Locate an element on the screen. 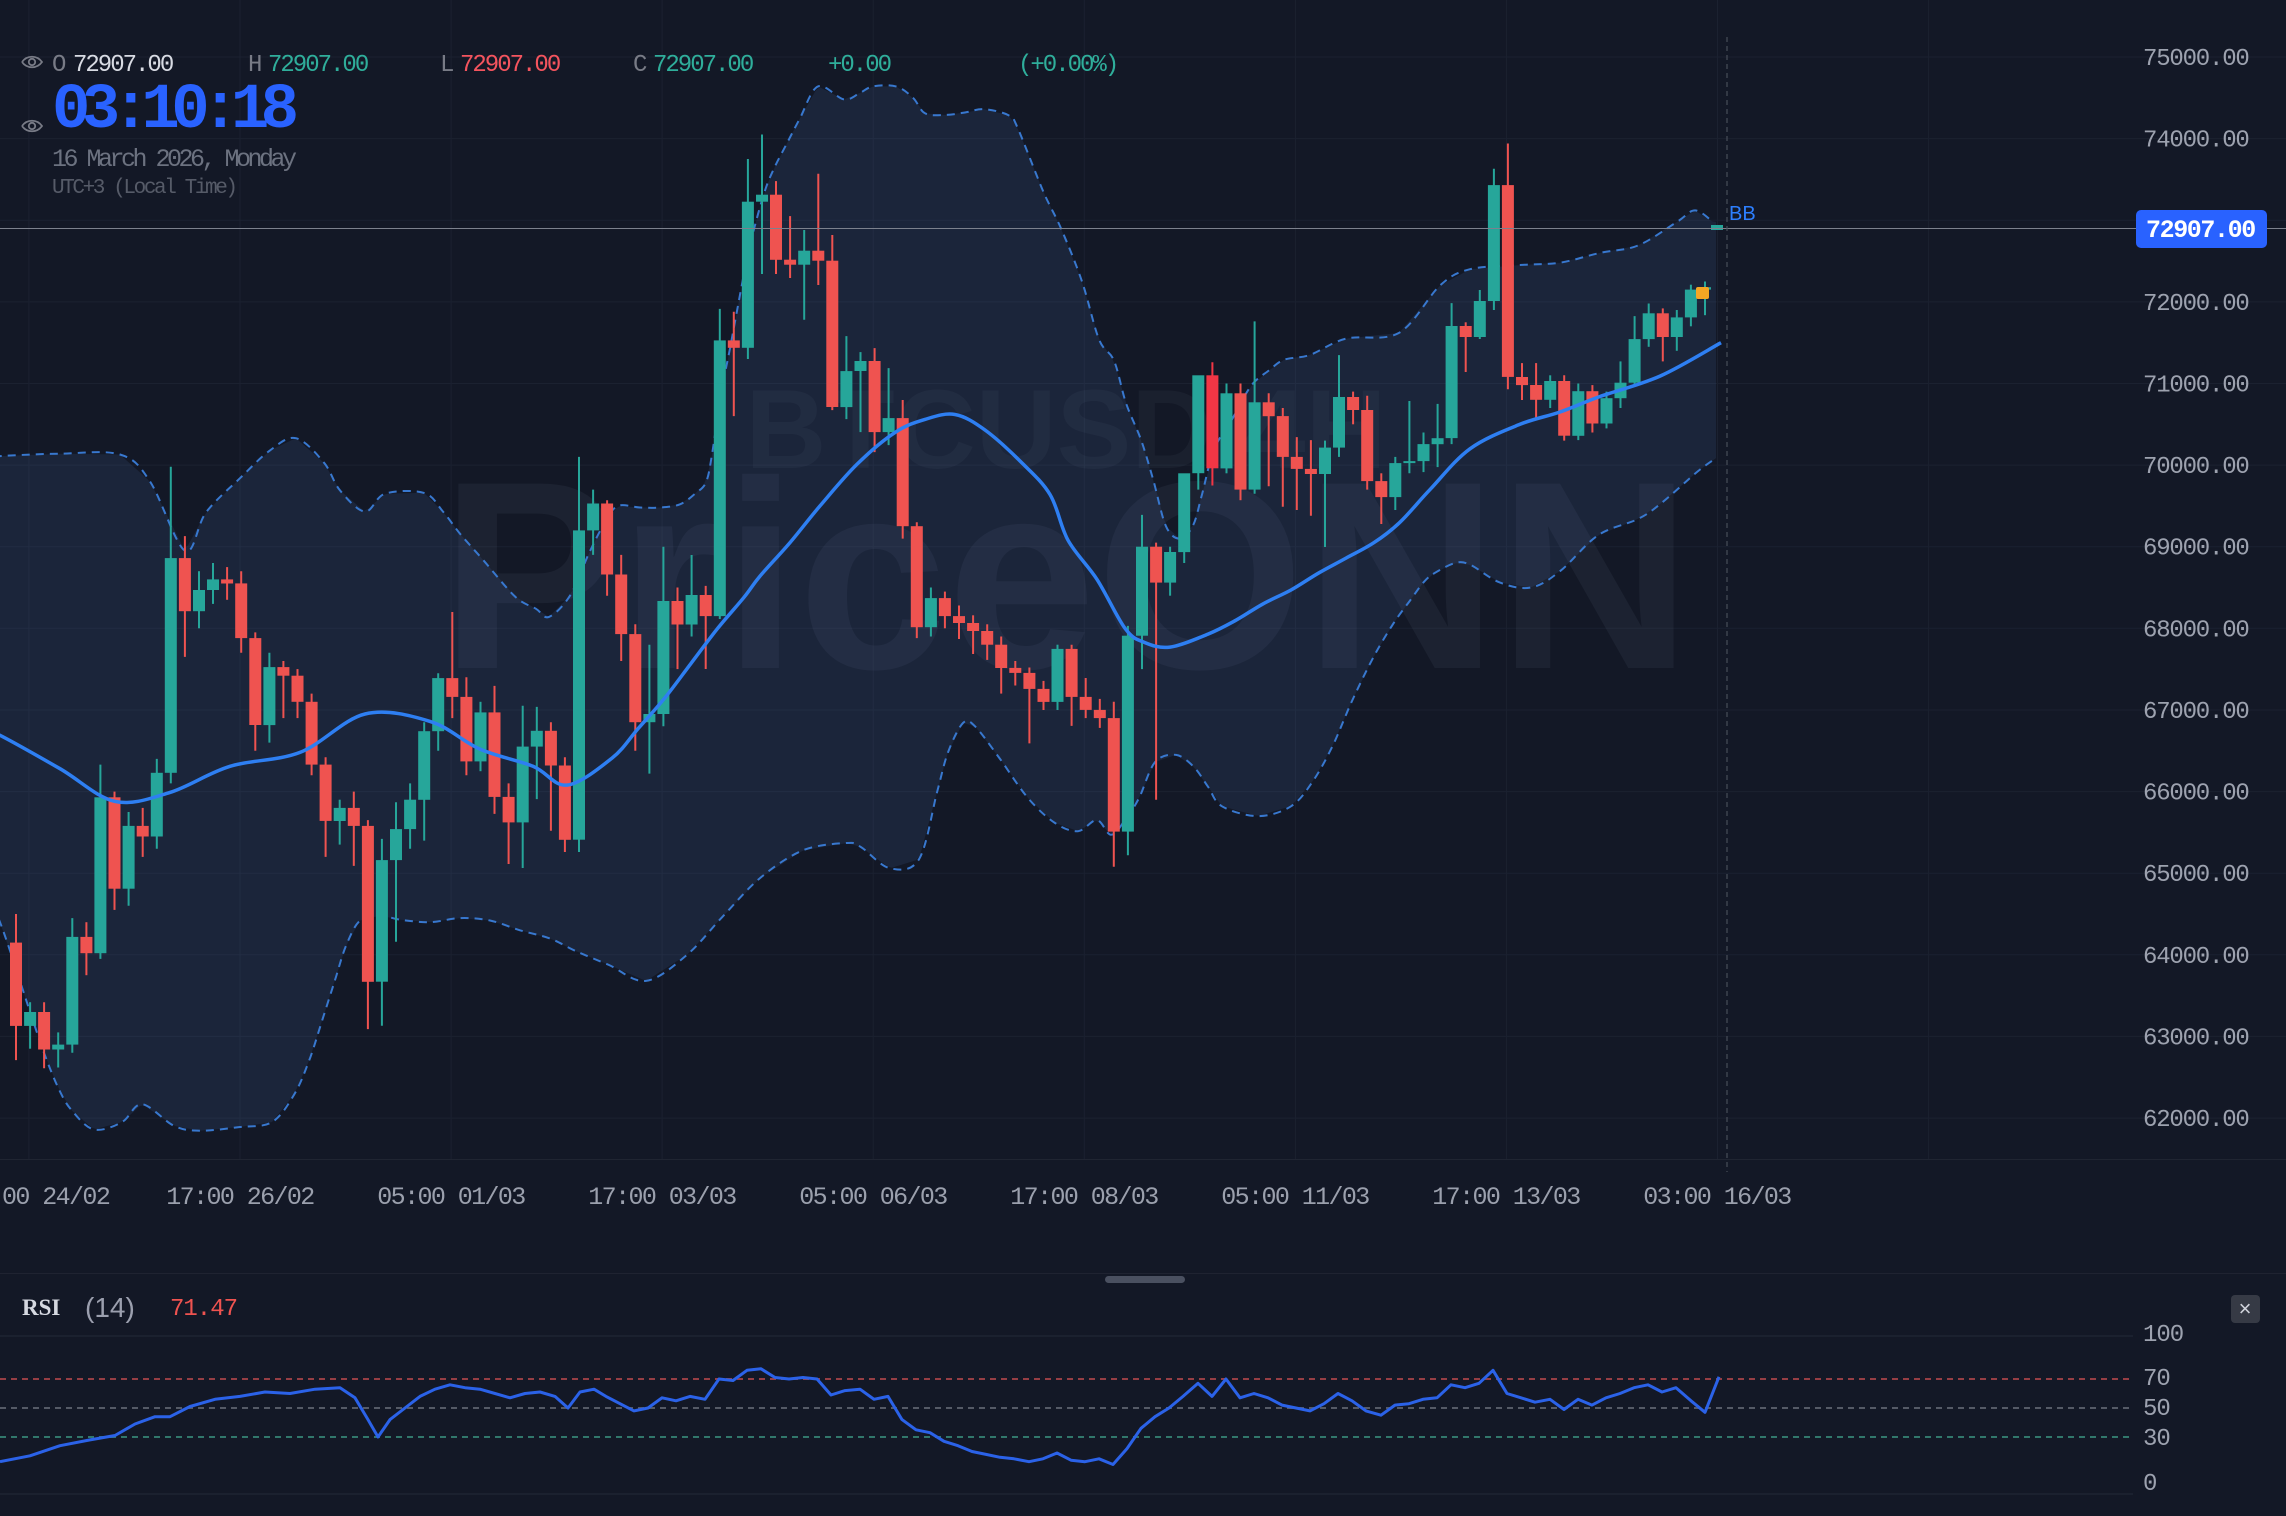 Image resolution: width=2286 pixels, height=1516 pixels. svg-text: 00 24/02 is located at coordinates (56, 1197).